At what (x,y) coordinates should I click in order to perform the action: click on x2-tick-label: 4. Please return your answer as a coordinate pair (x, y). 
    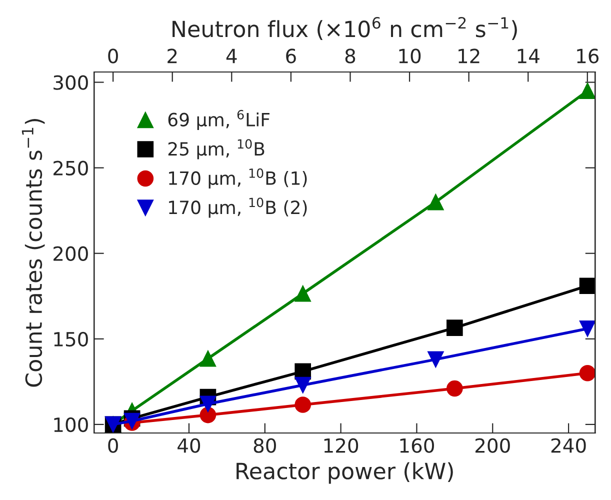
    Looking at the image, I should click on (231, 56).